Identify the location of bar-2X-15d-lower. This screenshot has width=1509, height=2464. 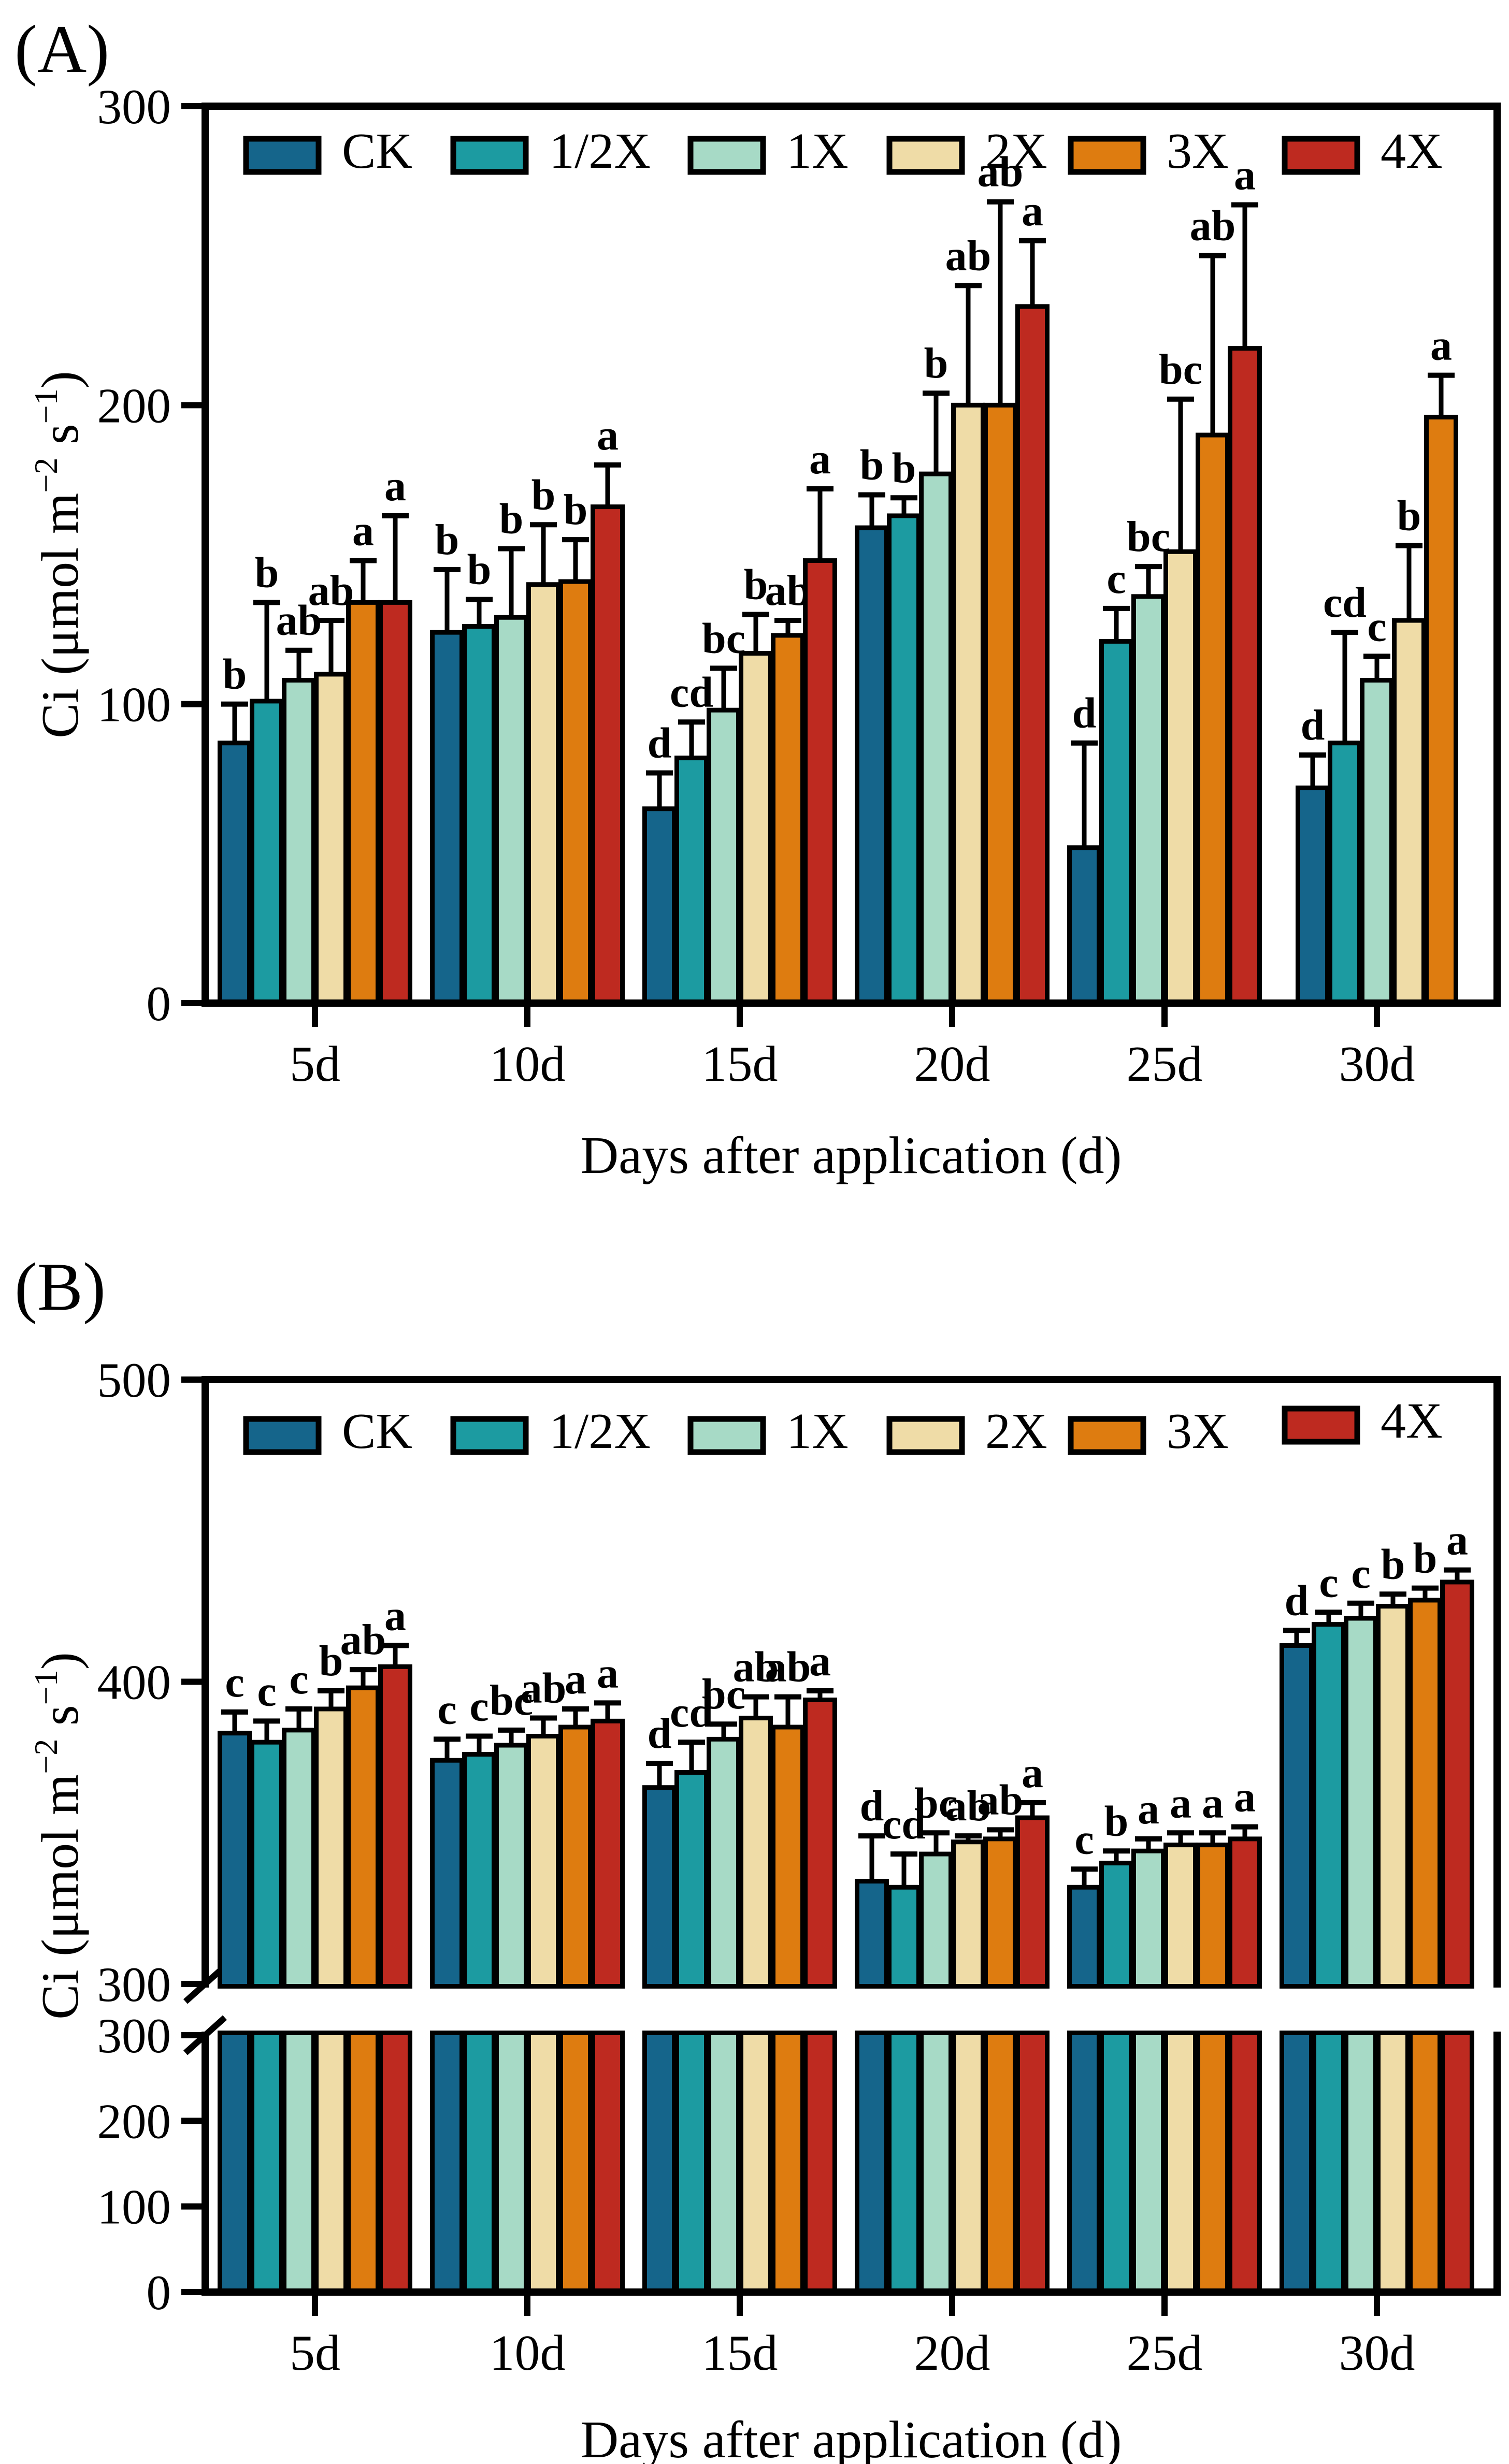
(756, 2163).